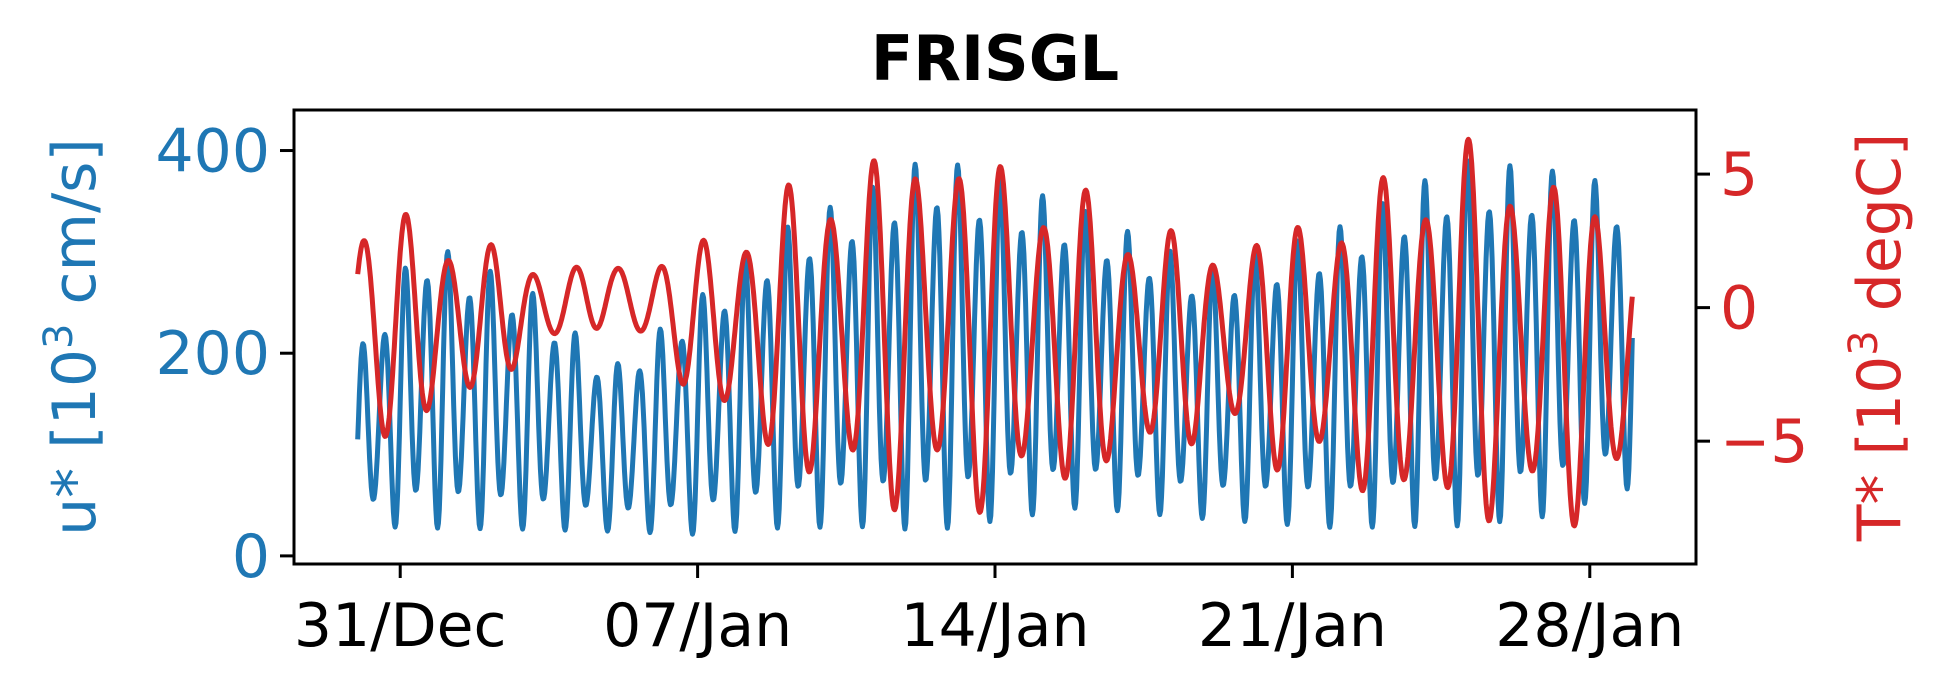  Describe the element at coordinates (697, 626) in the screenshot. I see `x-tick-label: 07/Jan` at that location.